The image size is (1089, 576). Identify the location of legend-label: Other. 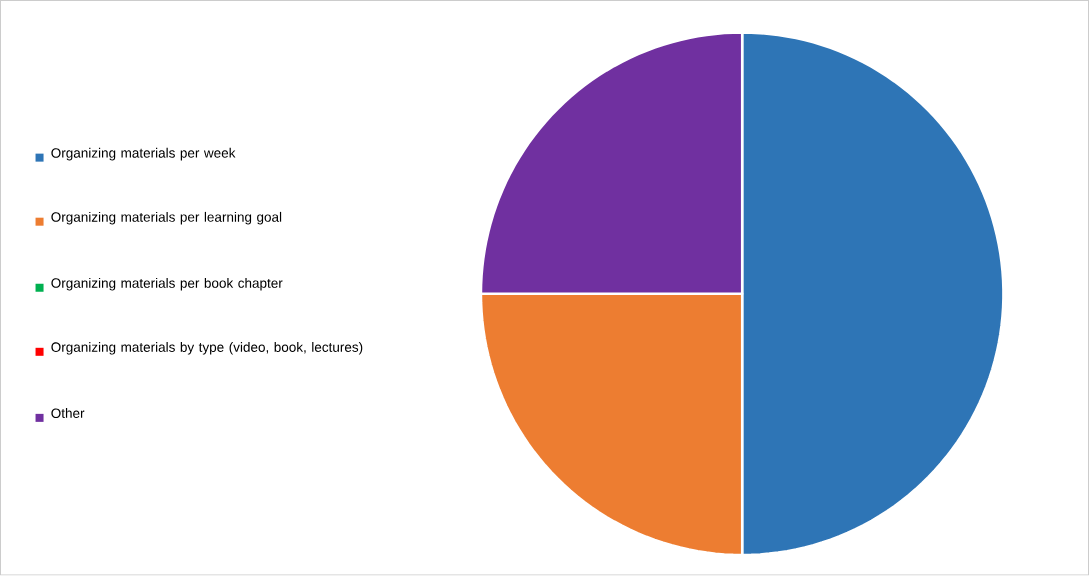
(68, 413).